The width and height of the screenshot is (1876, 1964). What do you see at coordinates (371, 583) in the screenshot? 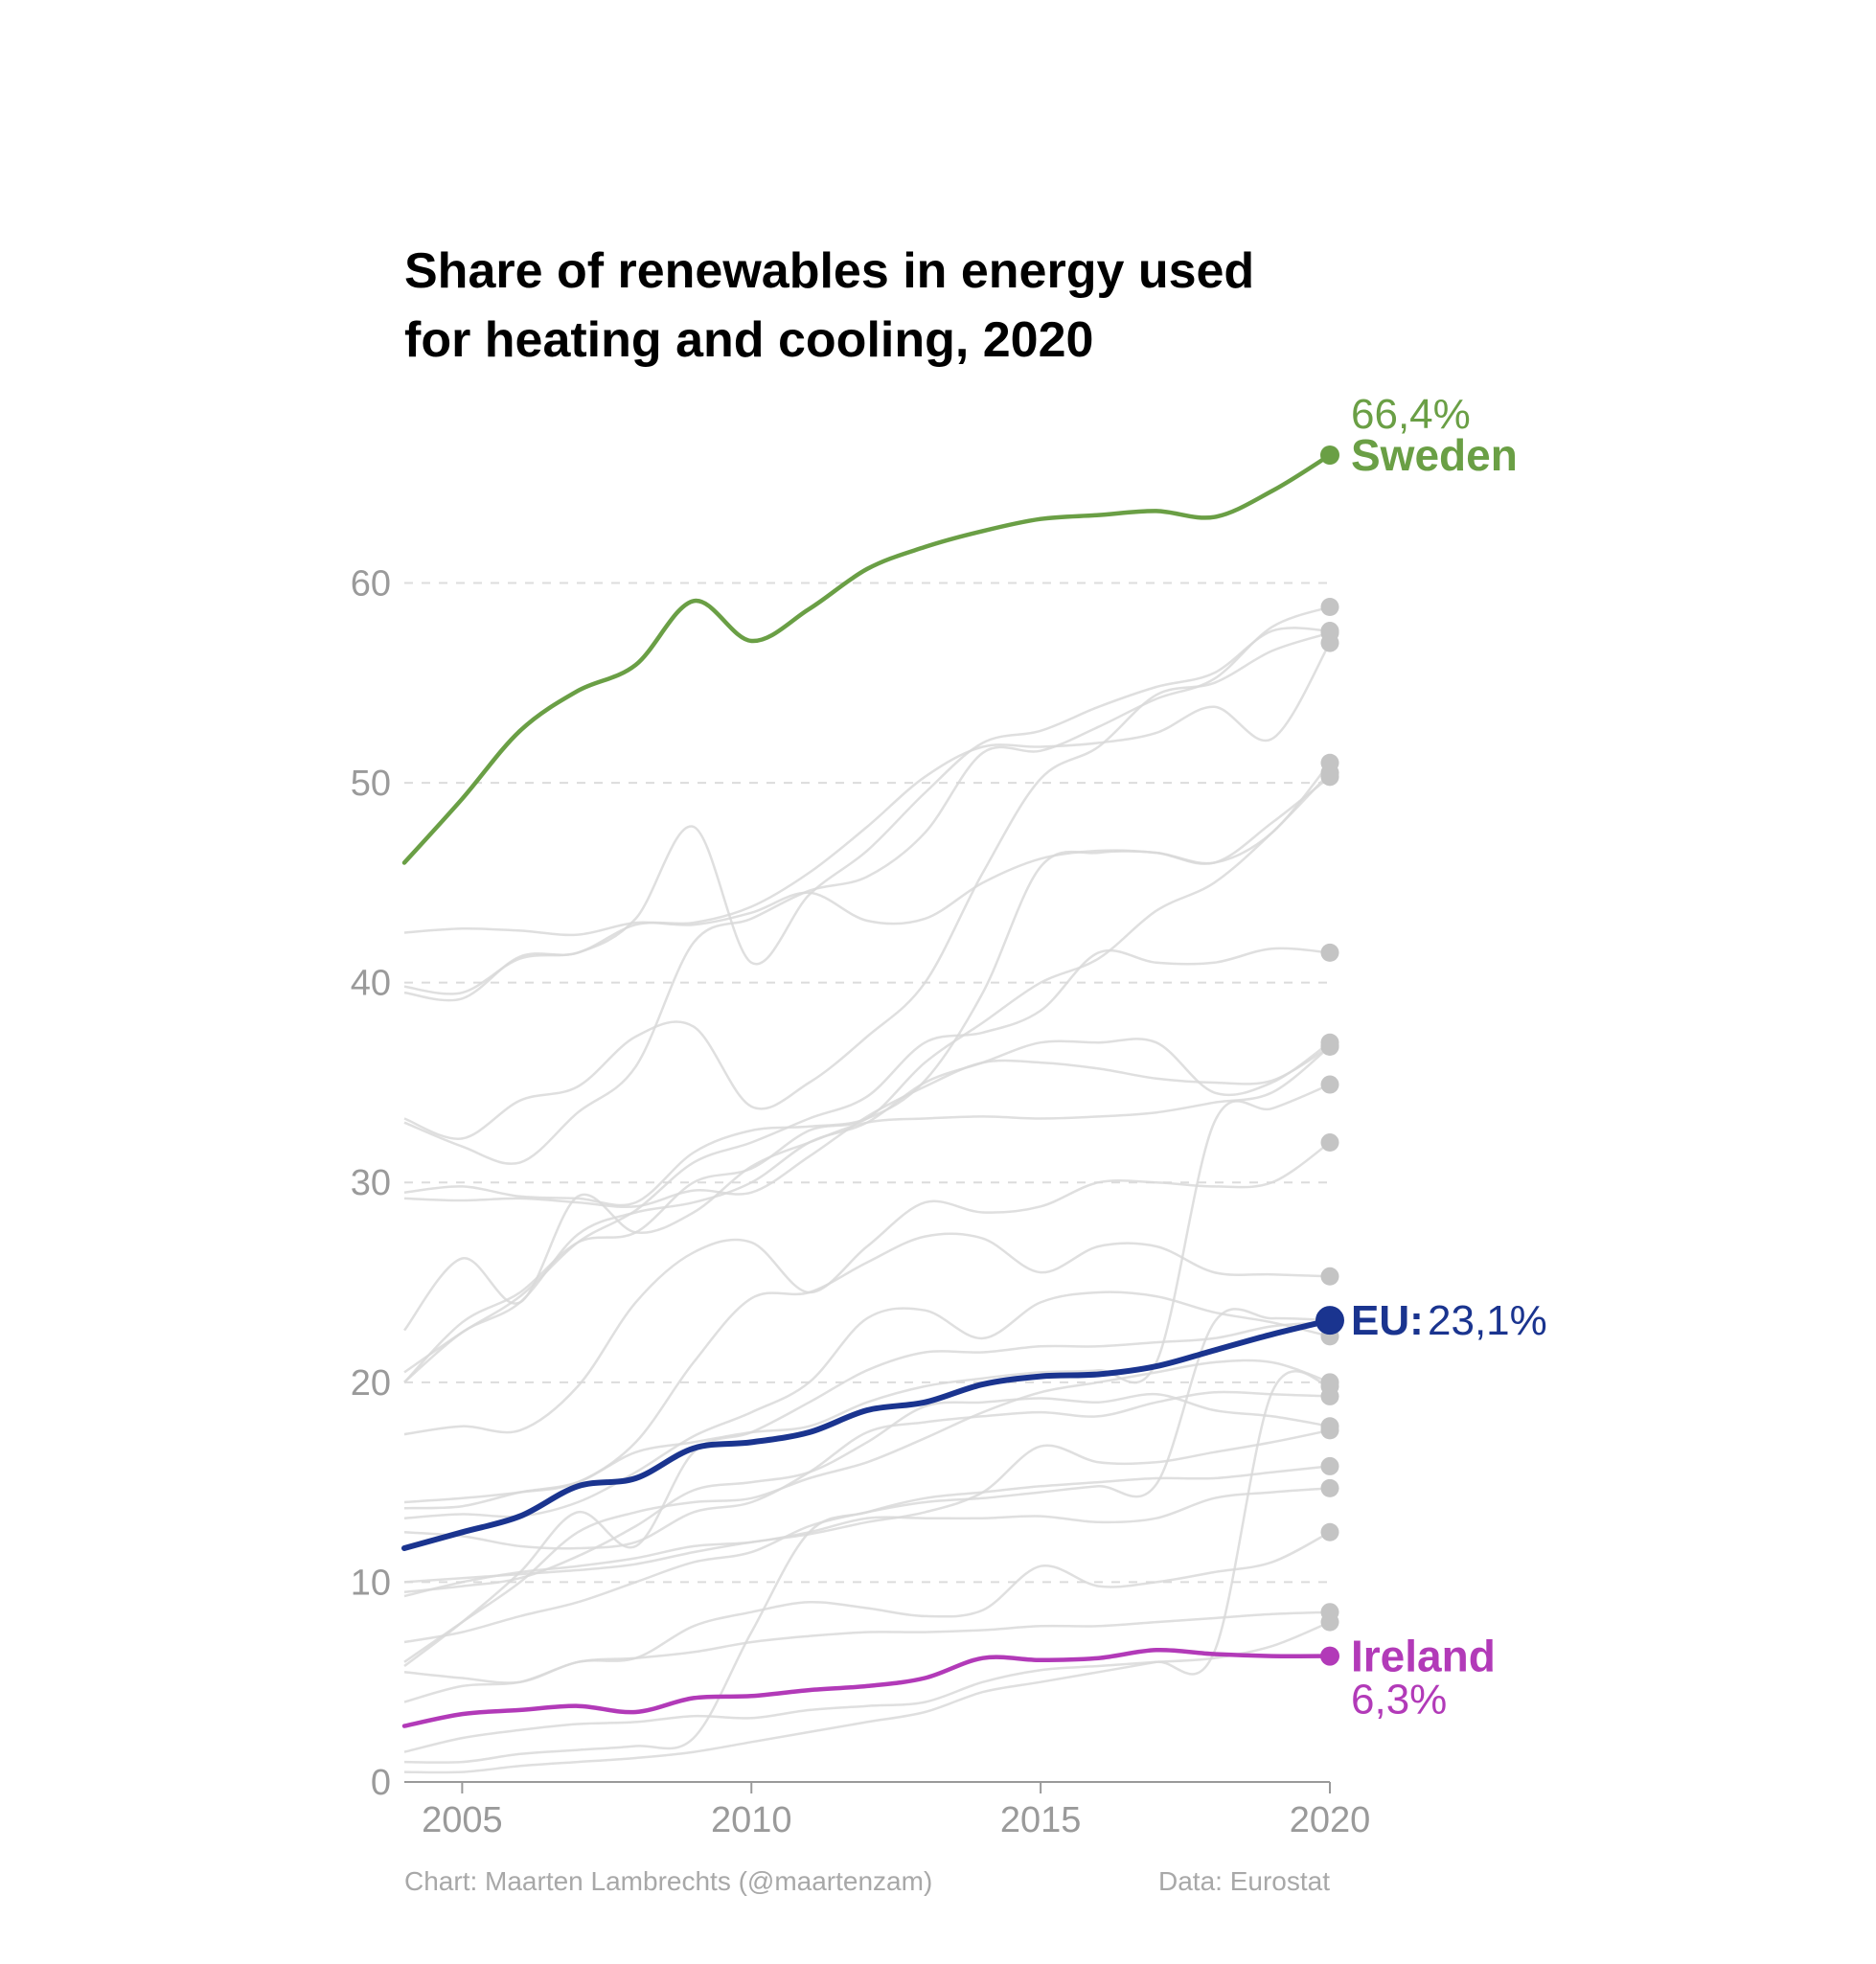
I see `y-tick-label: 60` at bounding box center [371, 583].